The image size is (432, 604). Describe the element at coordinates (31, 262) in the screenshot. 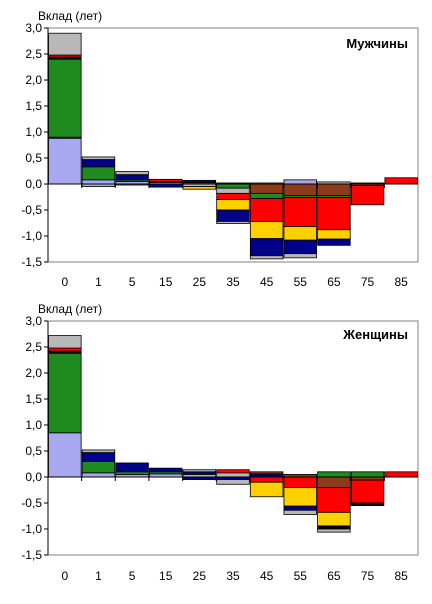

I see `y-tick-label: -1,5` at that location.